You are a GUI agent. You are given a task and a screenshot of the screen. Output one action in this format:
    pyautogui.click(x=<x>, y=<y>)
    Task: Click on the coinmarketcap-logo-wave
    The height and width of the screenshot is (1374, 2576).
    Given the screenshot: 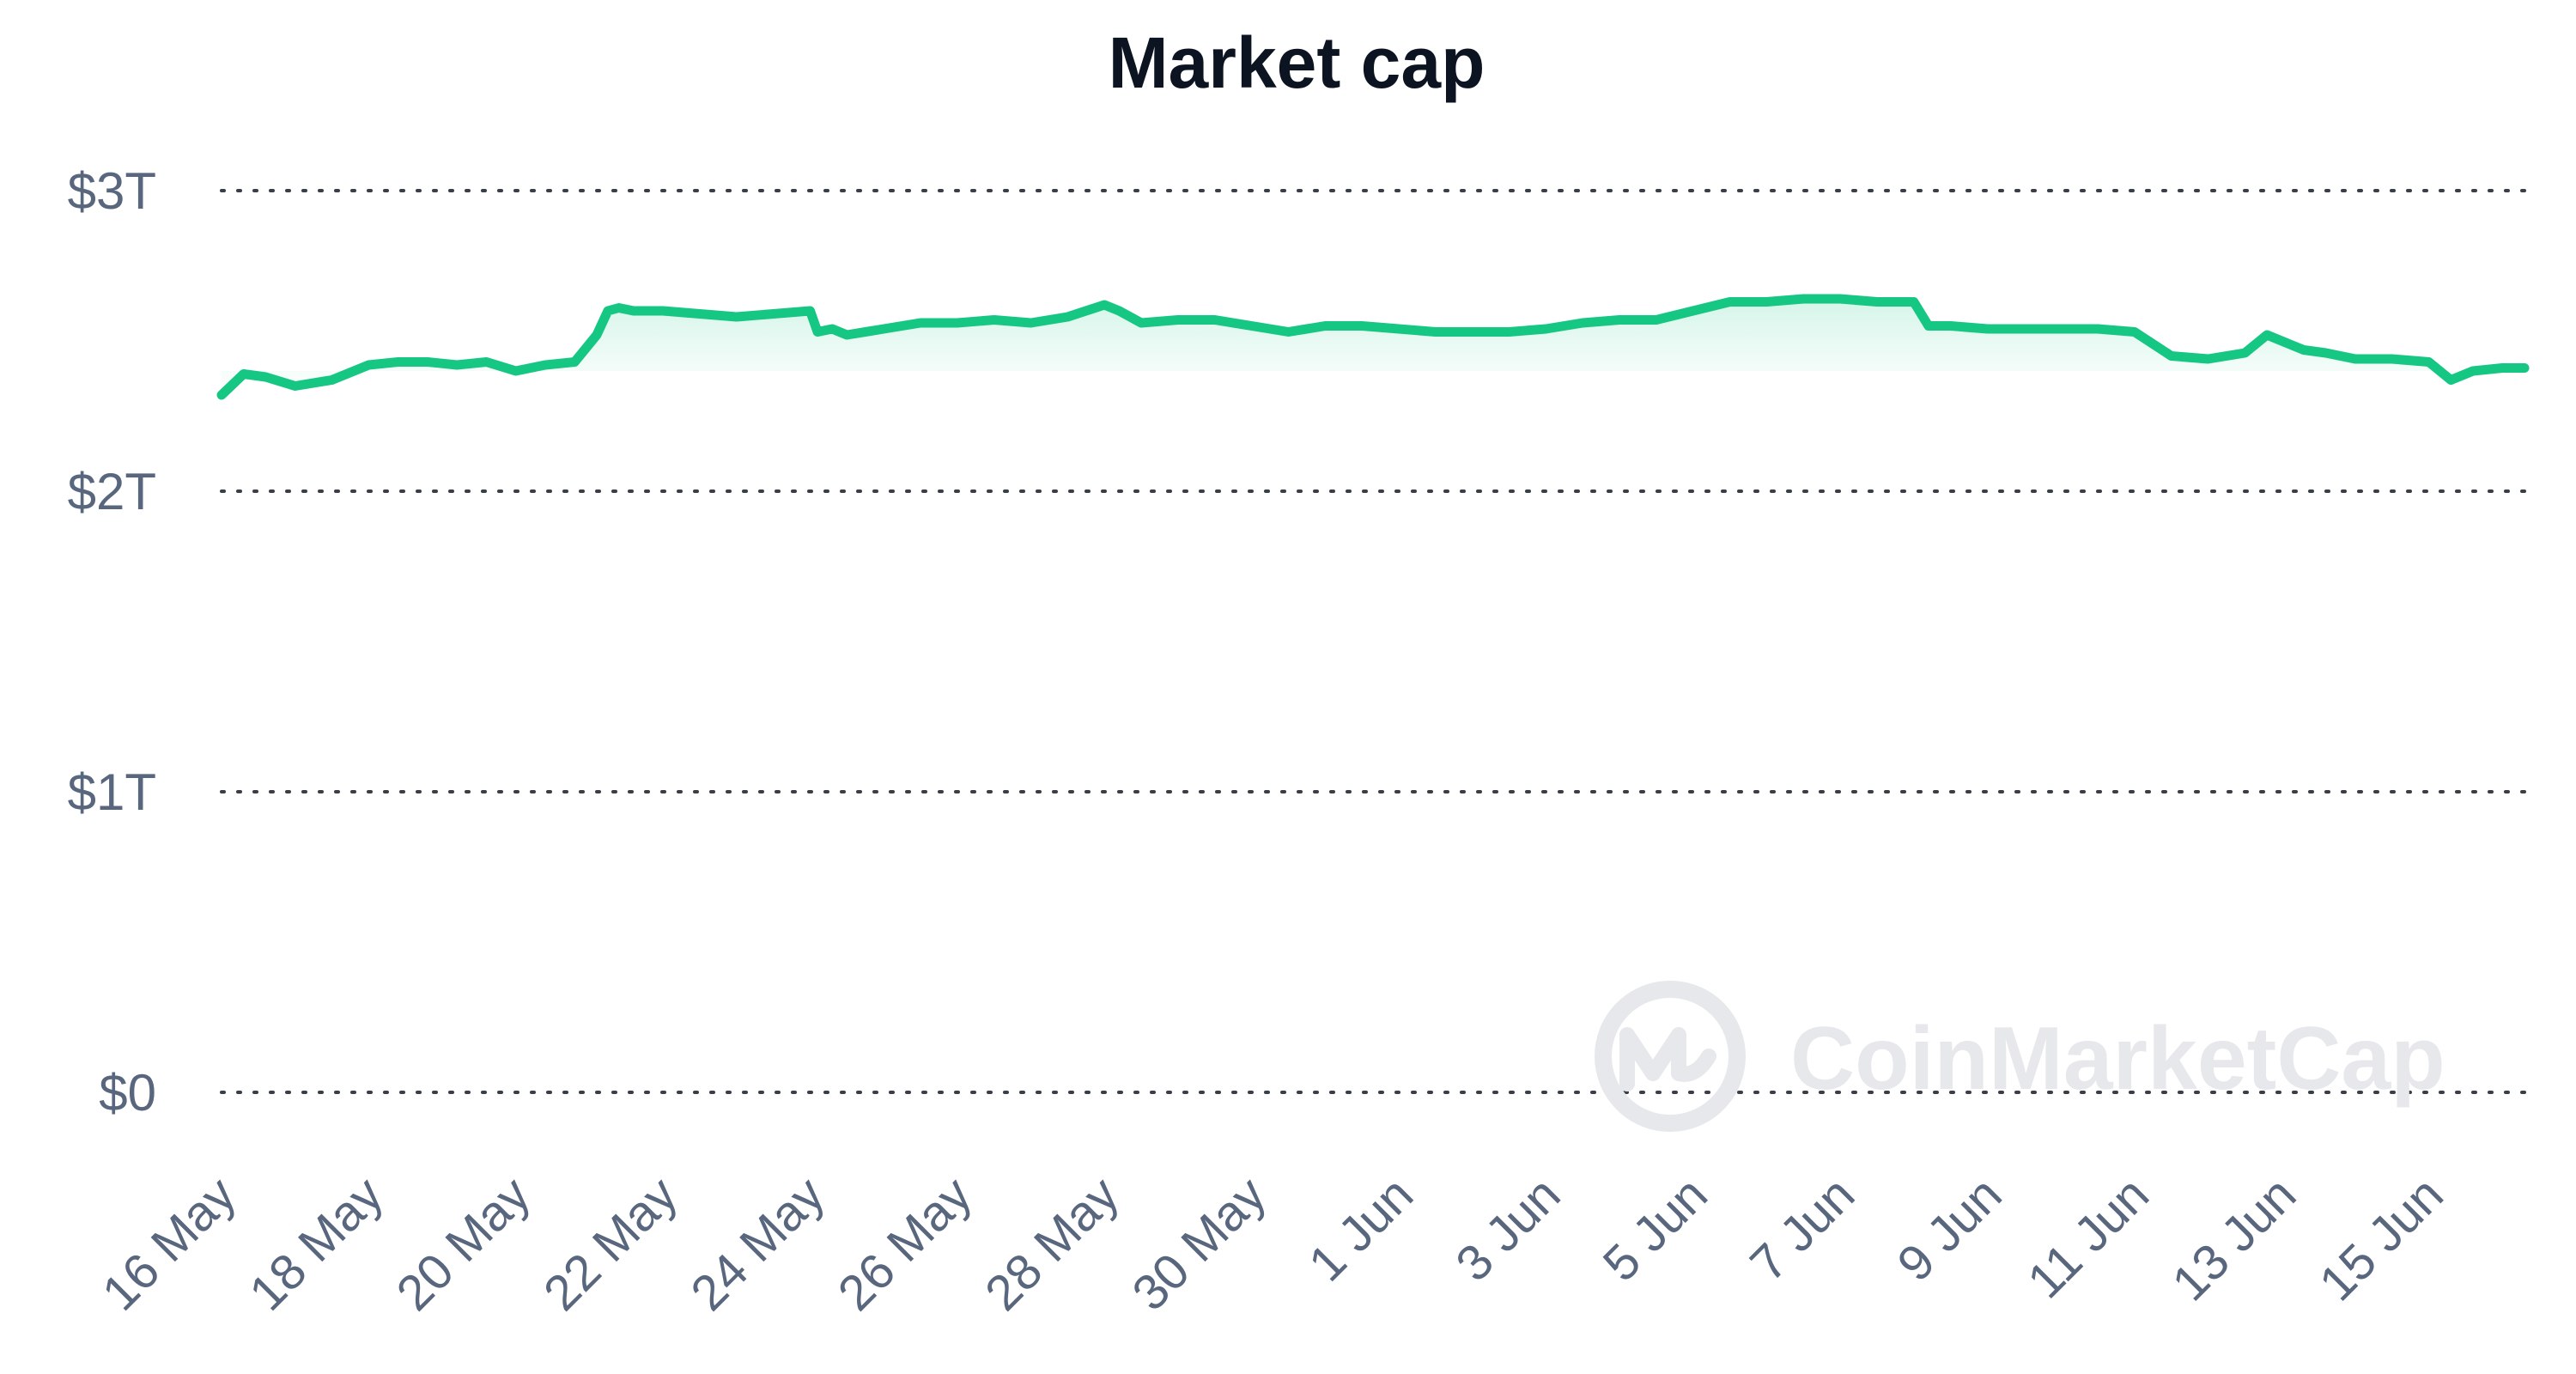 What is the action you would take?
    pyautogui.click(x=1667, y=1059)
    